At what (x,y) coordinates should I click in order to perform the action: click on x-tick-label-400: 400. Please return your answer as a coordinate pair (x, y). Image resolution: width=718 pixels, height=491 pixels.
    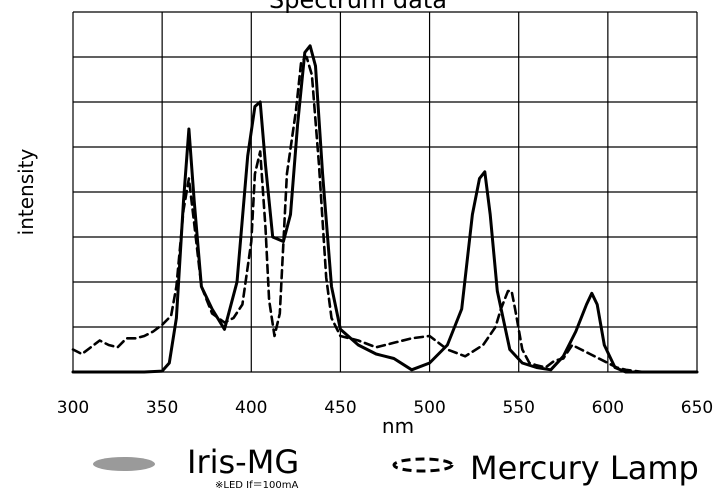
    Looking at the image, I should click on (251, 408).